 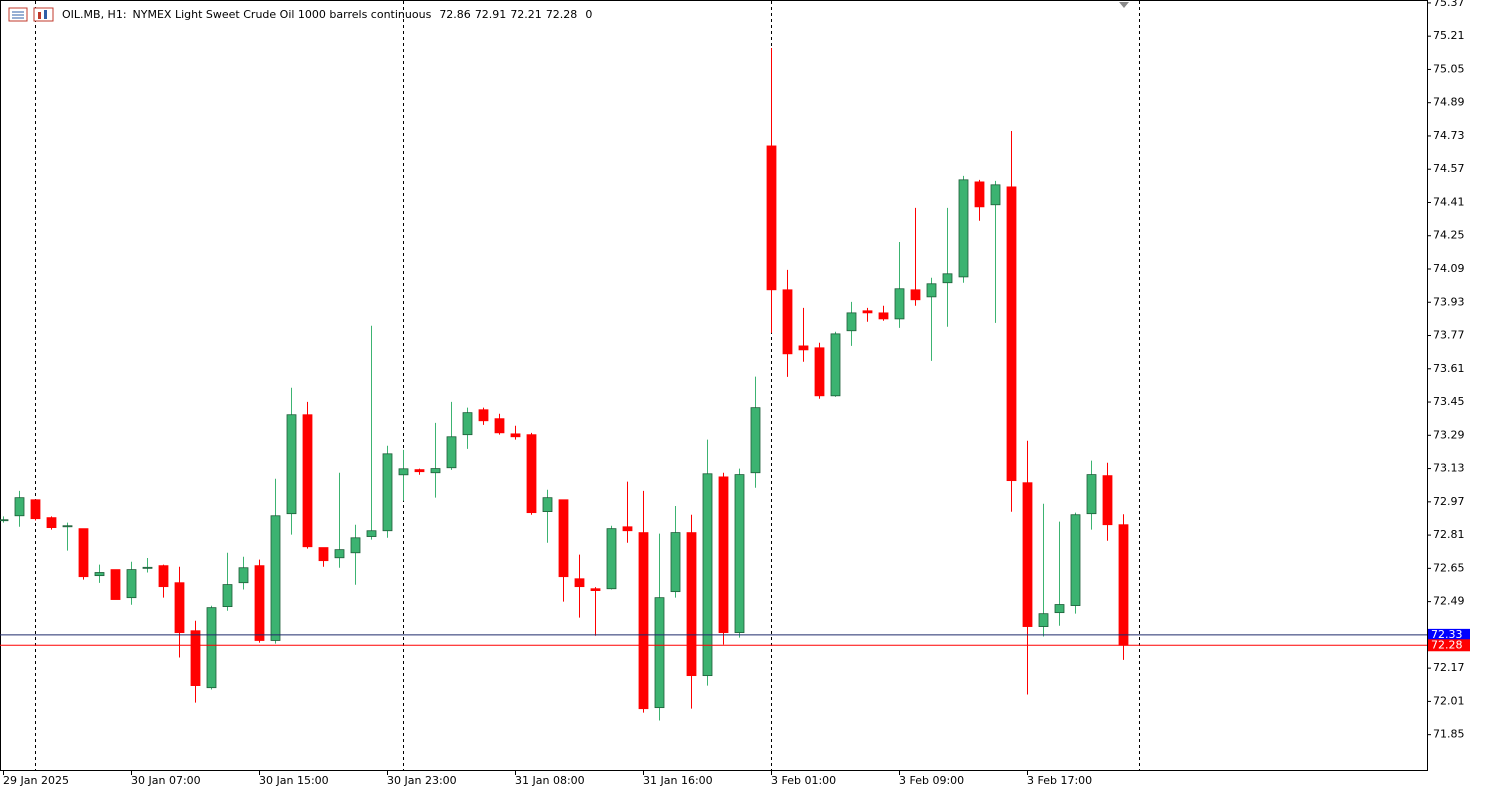 I want to click on x-tick-label: 31 Jan 16:00, so click(x=678, y=780).